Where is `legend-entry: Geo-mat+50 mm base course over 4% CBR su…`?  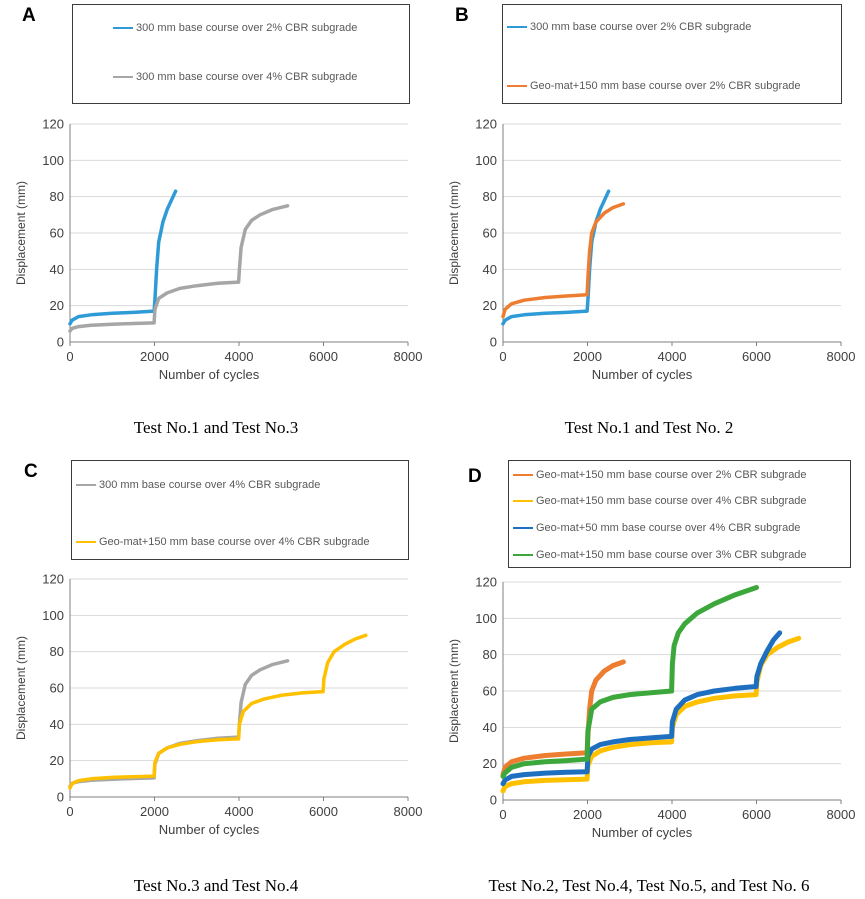
legend-entry: Geo-mat+50 mm base course over 4% CBR su… is located at coordinates (656, 528).